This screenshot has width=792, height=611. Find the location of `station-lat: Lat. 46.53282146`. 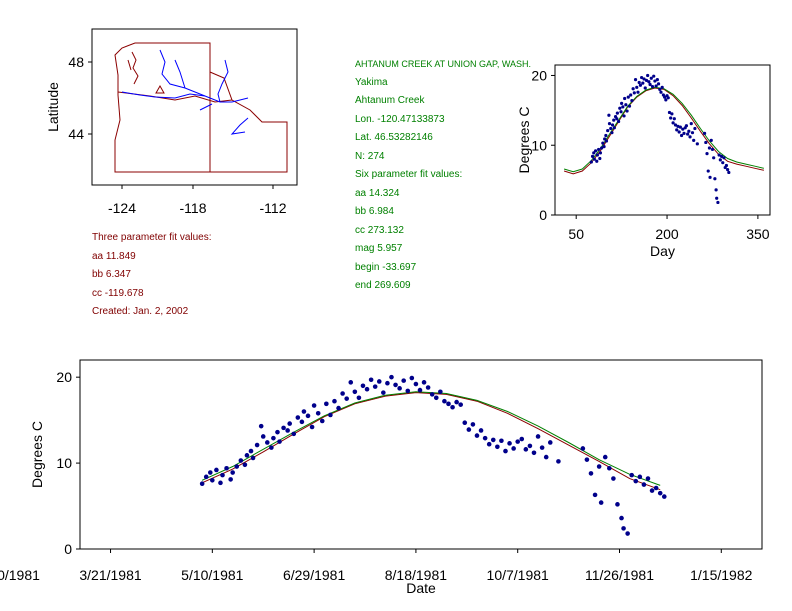

station-lat: Lat. 46.53282146 is located at coordinates (394, 137).